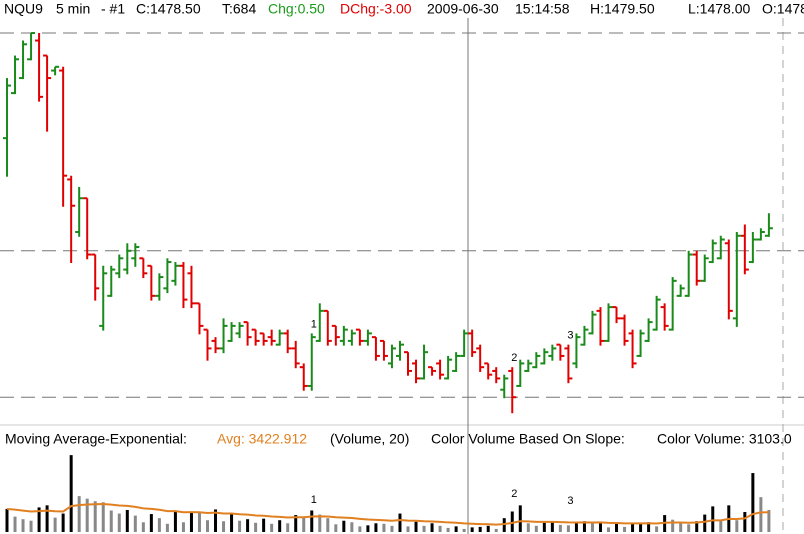 The height and width of the screenshot is (534, 804). I want to click on ema-line, so click(387, 514).